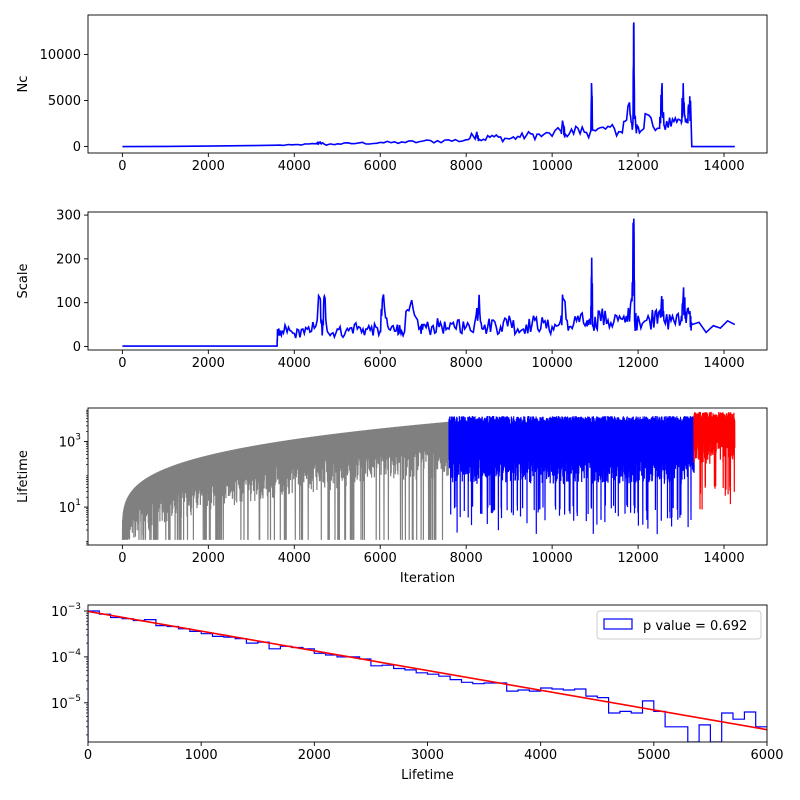 The width and height of the screenshot is (800, 800). What do you see at coordinates (427, 755) in the screenshot?
I see `x-tick-label: 3000` at bounding box center [427, 755].